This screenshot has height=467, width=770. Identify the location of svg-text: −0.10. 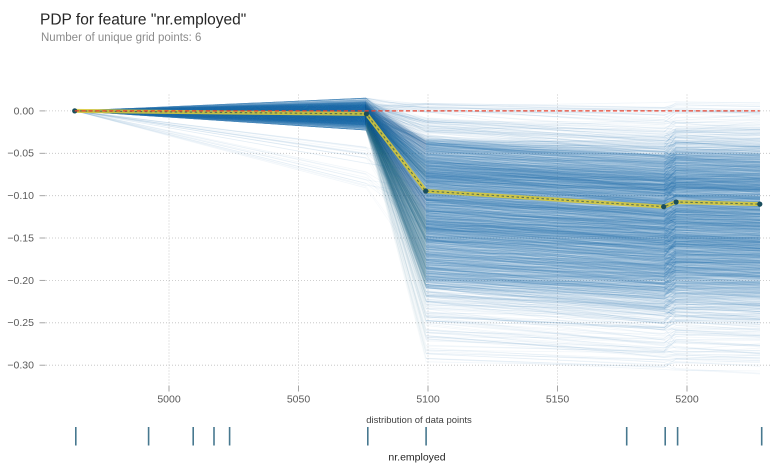
(20, 196).